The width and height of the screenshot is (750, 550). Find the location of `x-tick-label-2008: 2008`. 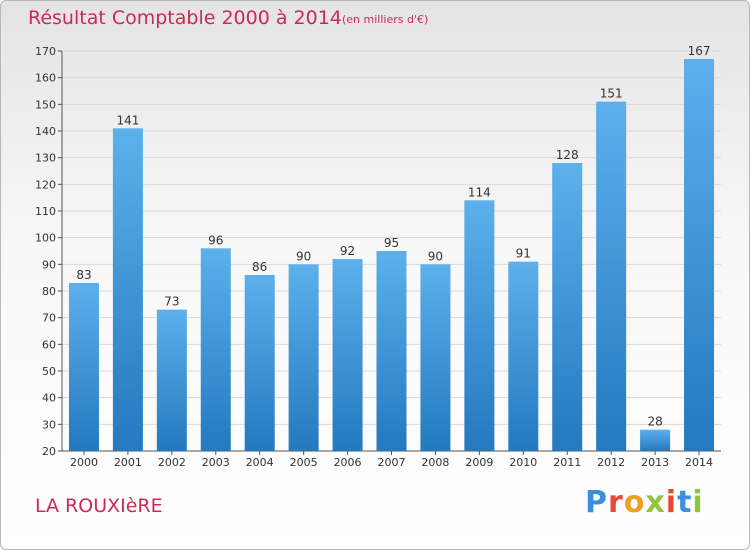

x-tick-label-2008: 2008 is located at coordinates (435, 462).